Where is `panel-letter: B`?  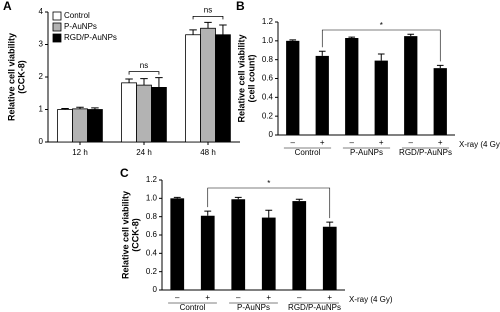 panel-letter: B is located at coordinates (240, 6).